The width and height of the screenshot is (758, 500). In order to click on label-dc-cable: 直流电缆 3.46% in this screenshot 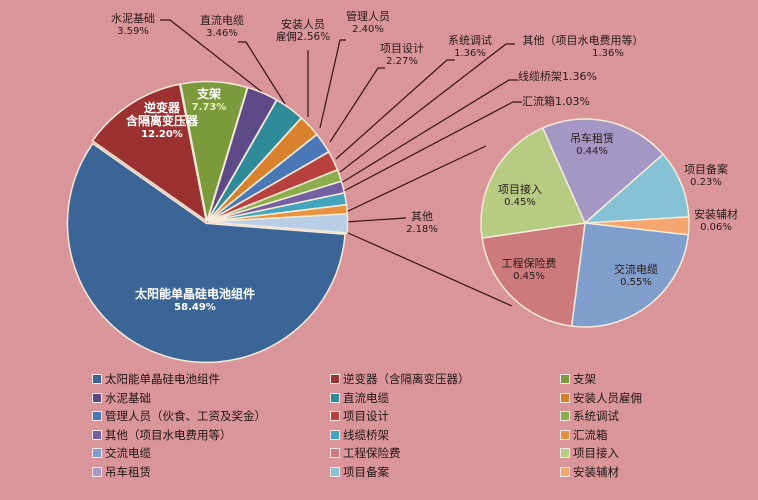, I will do `click(222, 26)`.